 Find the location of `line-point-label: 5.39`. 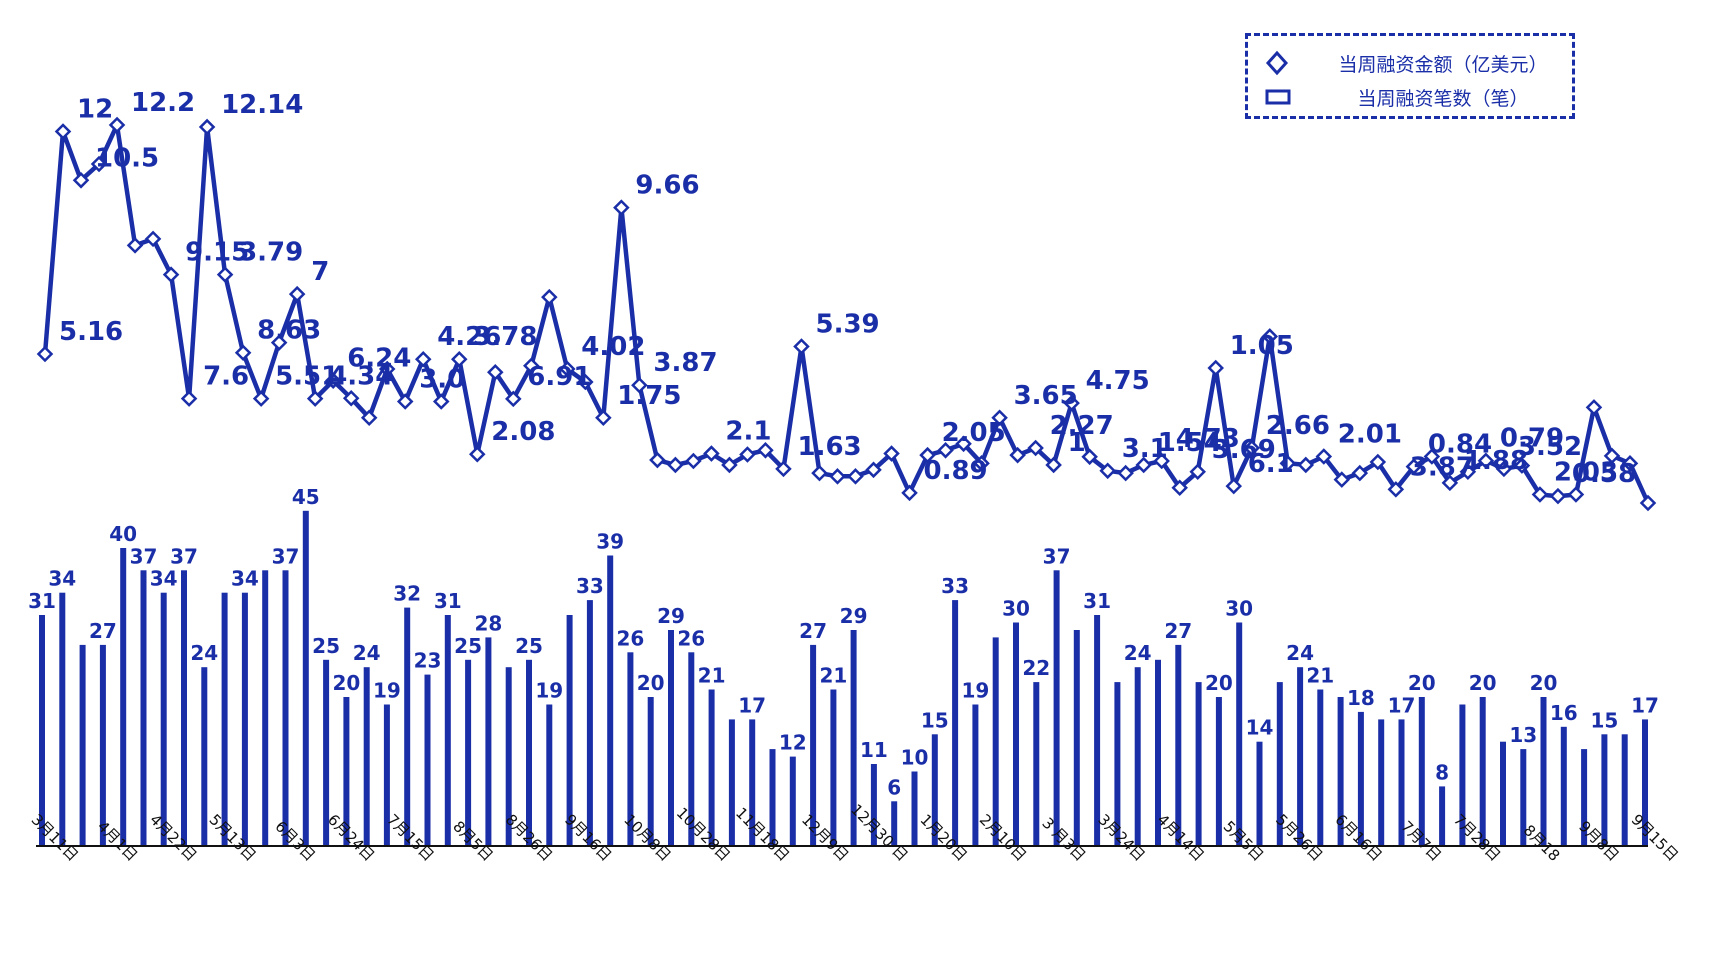

line-point-label: 5.39 is located at coordinates (848, 325).